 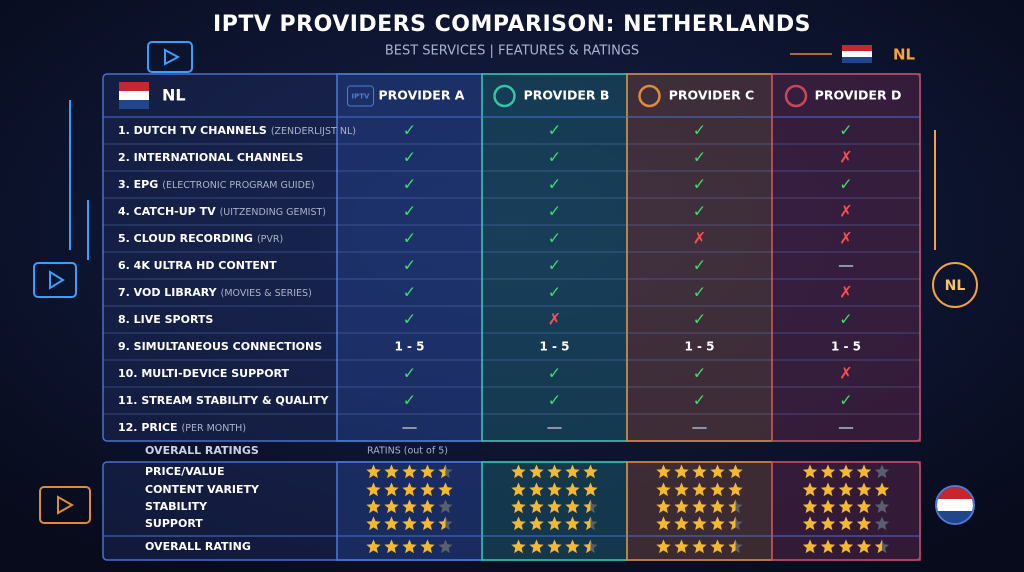 I want to click on row-label-main: 6. 4K ULTRA HD CONTENT, so click(x=197, y=265).